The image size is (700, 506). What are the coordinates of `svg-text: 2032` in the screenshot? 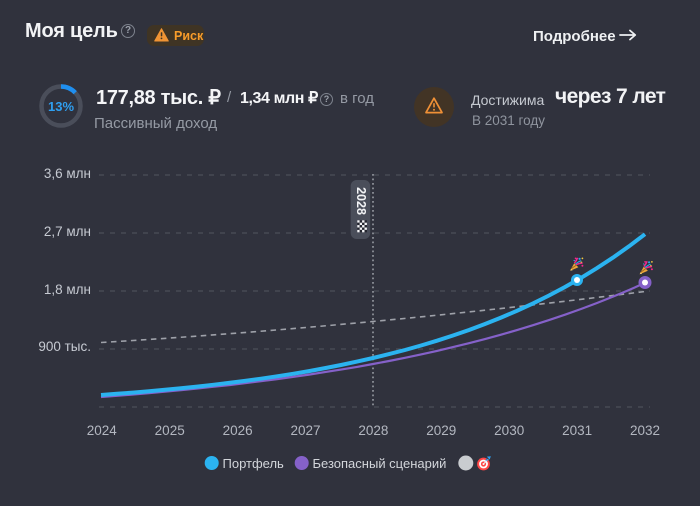 It's located at (645, 430).